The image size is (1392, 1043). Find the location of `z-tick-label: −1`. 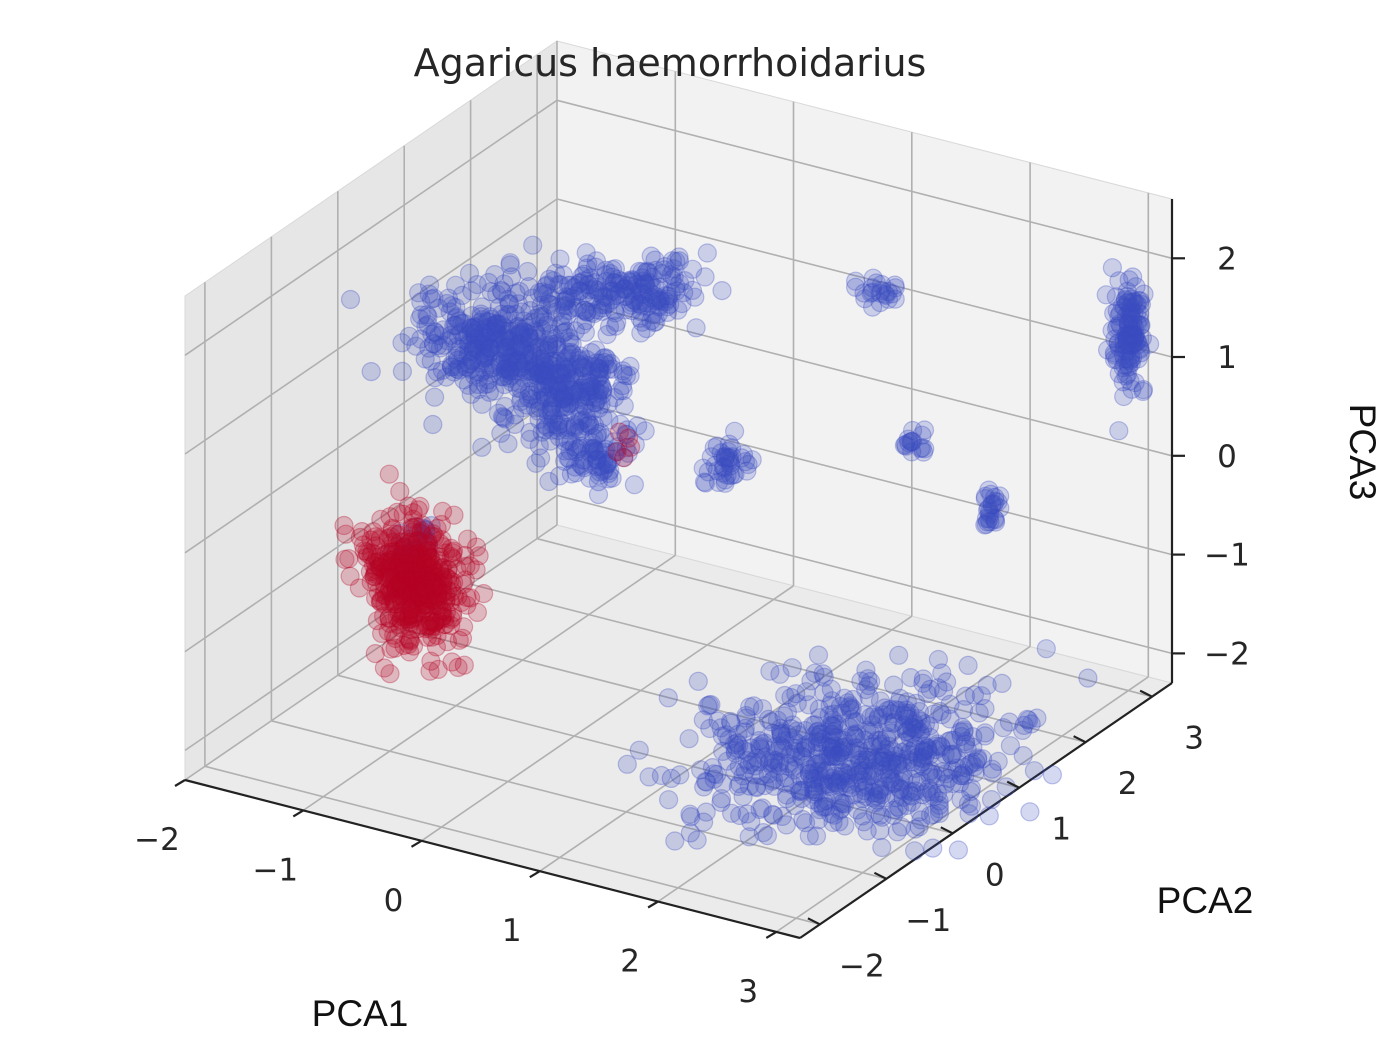

z-tick-label: −1 is located at coordinates (1227, 556).